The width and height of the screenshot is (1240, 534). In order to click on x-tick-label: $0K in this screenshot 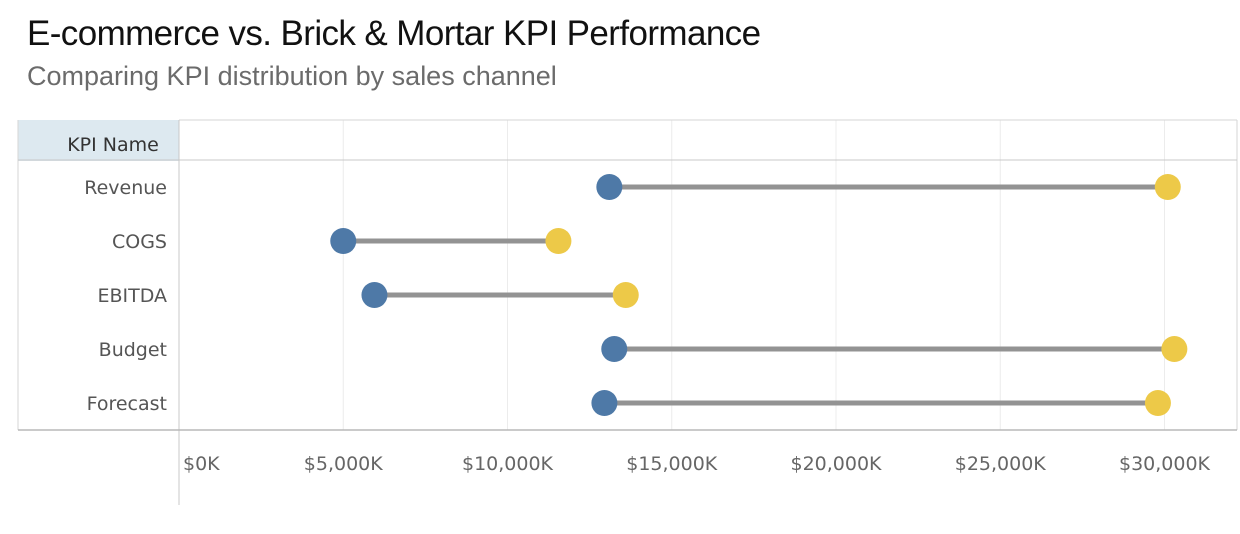, I will do `click(201, 464)`.